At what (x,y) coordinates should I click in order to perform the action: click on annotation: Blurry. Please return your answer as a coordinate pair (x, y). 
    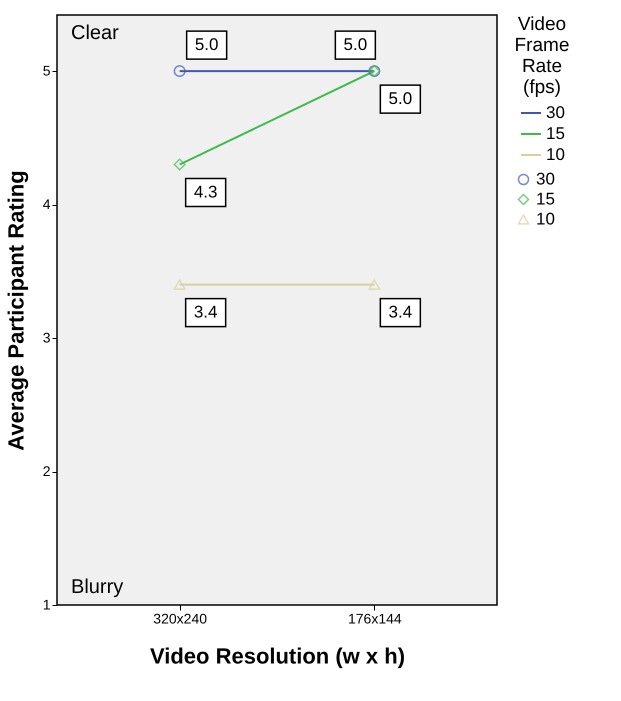
    Looking at the image, I should click on (97, 587).